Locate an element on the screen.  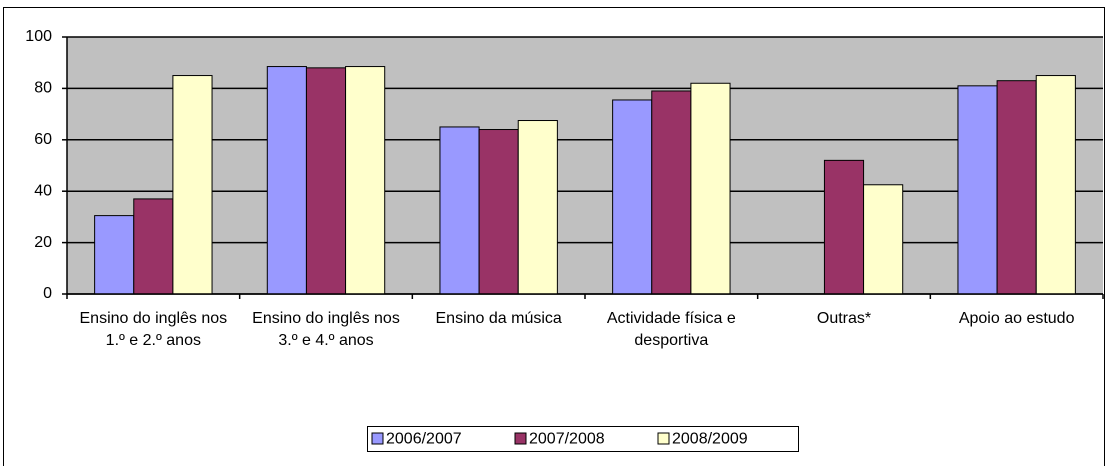
legend-box is located at coordinates (583, 439).